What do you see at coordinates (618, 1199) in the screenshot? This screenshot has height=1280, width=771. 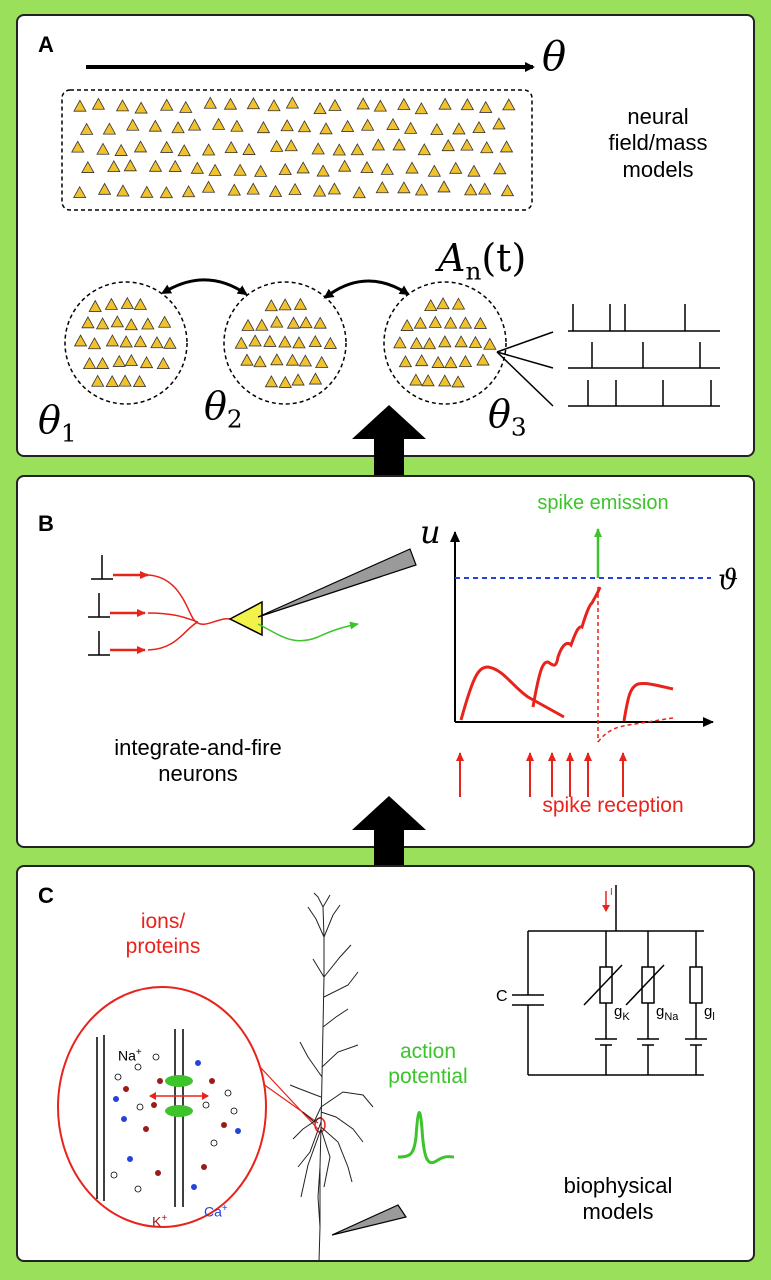 I see `biophysical-caption: biophysical models` at bounding box center [618, 1199].